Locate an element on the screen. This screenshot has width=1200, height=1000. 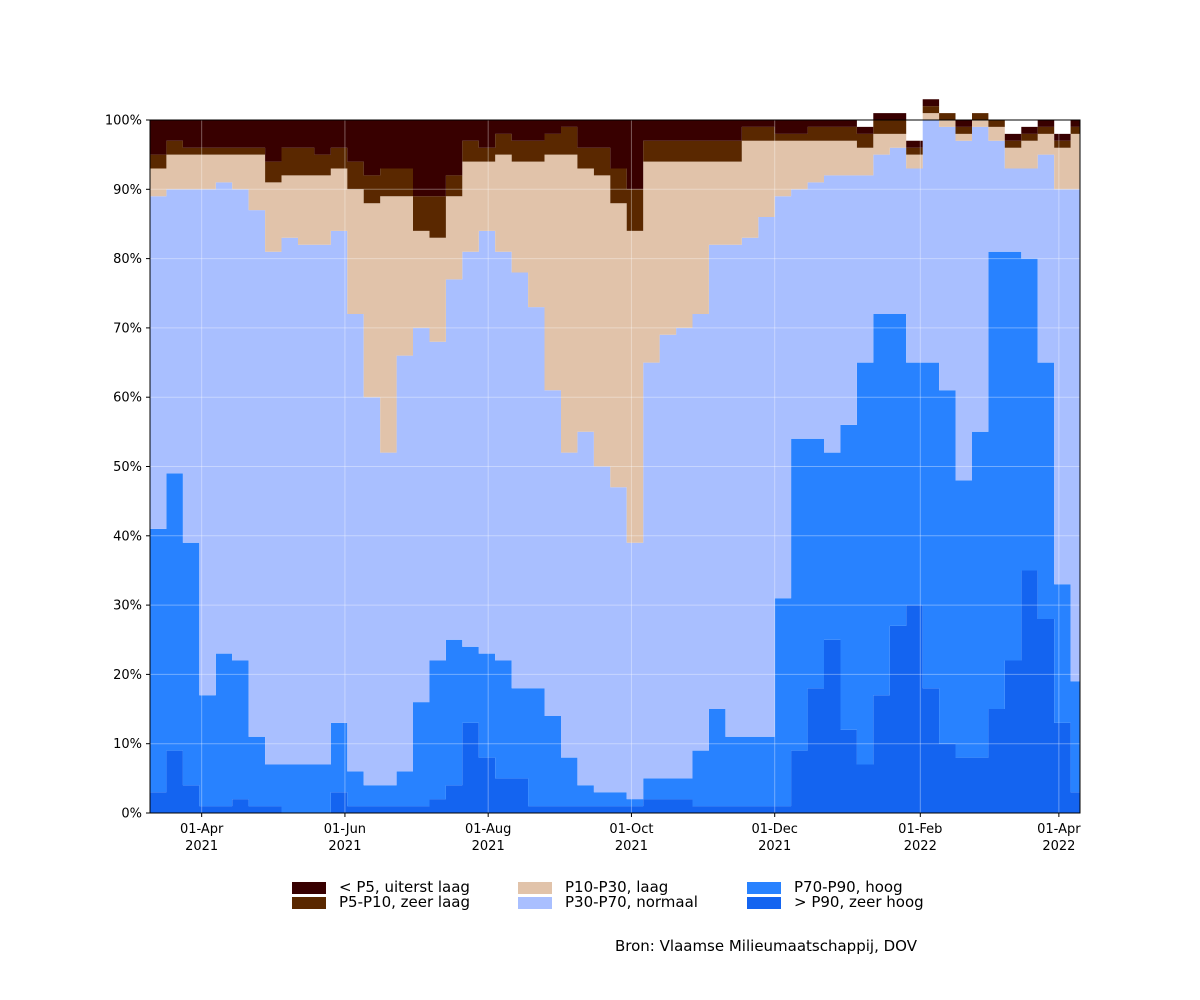
y-axis: 0% 10% 20% 30% 40% 50% 60% 70% 80% 90% 100% is located at coordinates (127, 468).